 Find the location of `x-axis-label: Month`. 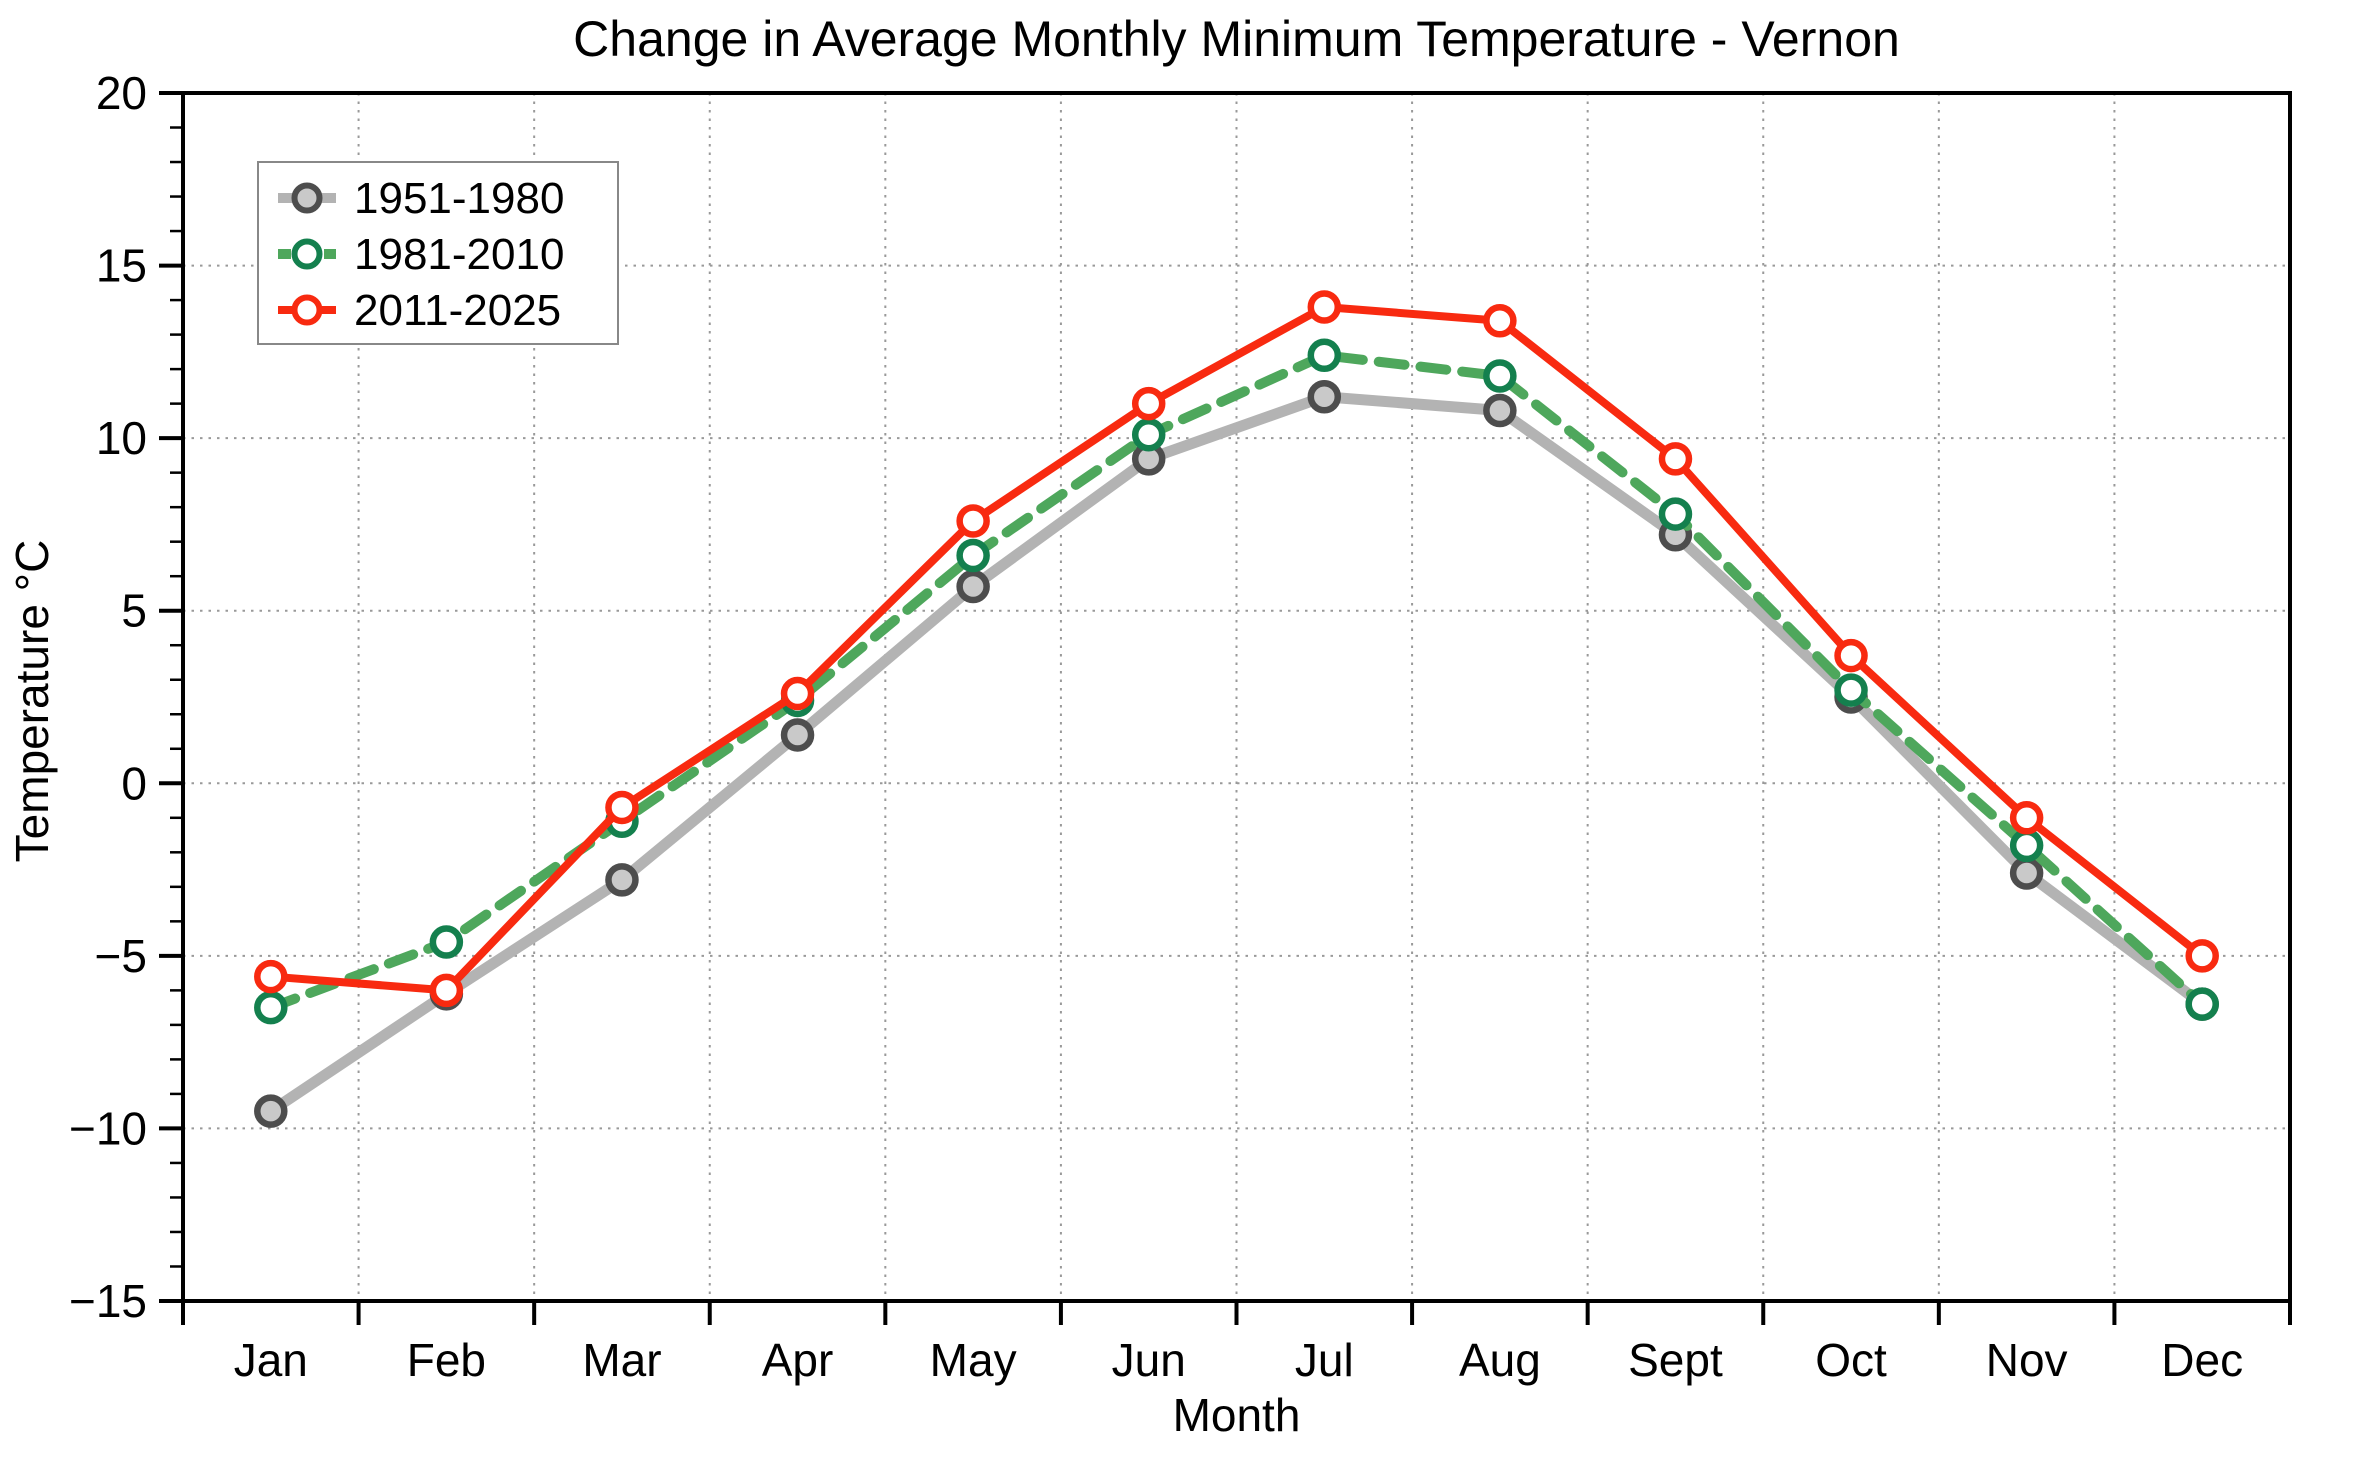

x-axis-label: Month is located at coordinates (1236, 1415).